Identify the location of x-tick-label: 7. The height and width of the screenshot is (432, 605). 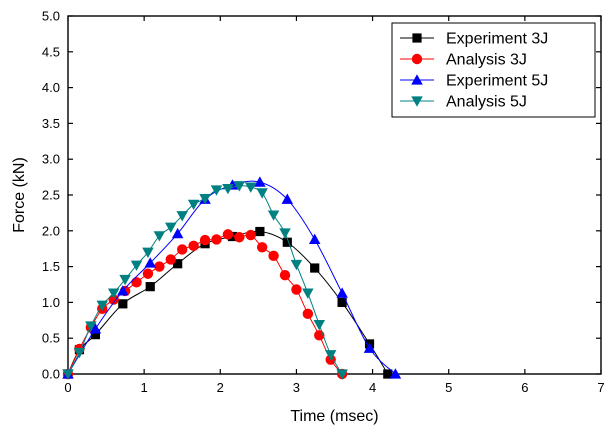
(600, 387).